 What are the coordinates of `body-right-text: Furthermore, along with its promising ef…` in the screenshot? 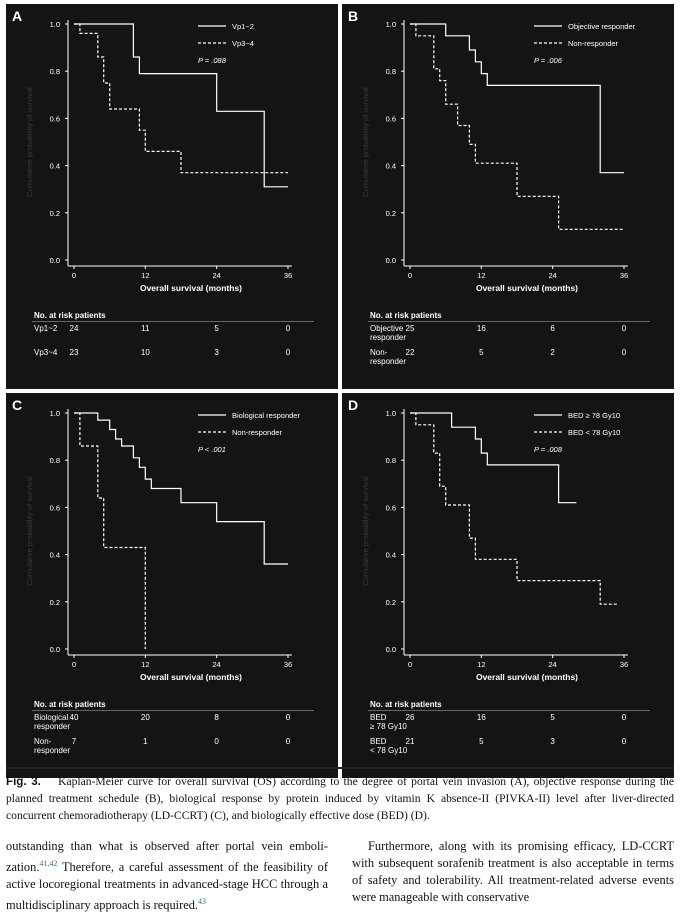 It's located at (513, 871).